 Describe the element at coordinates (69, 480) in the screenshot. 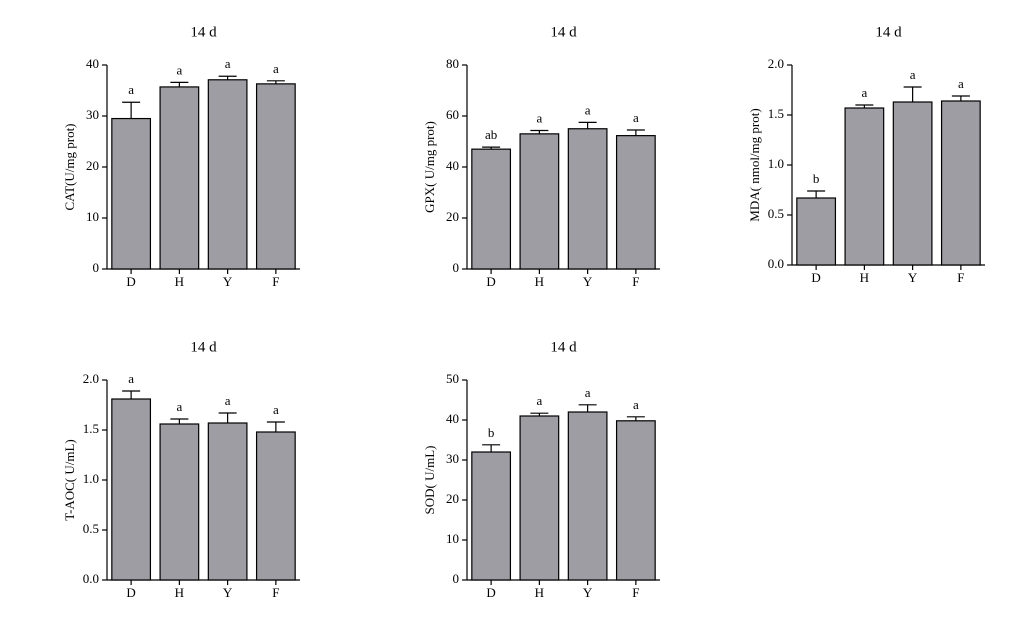

I see `y-axis-label: T-AOC( U/mL)` at that location.